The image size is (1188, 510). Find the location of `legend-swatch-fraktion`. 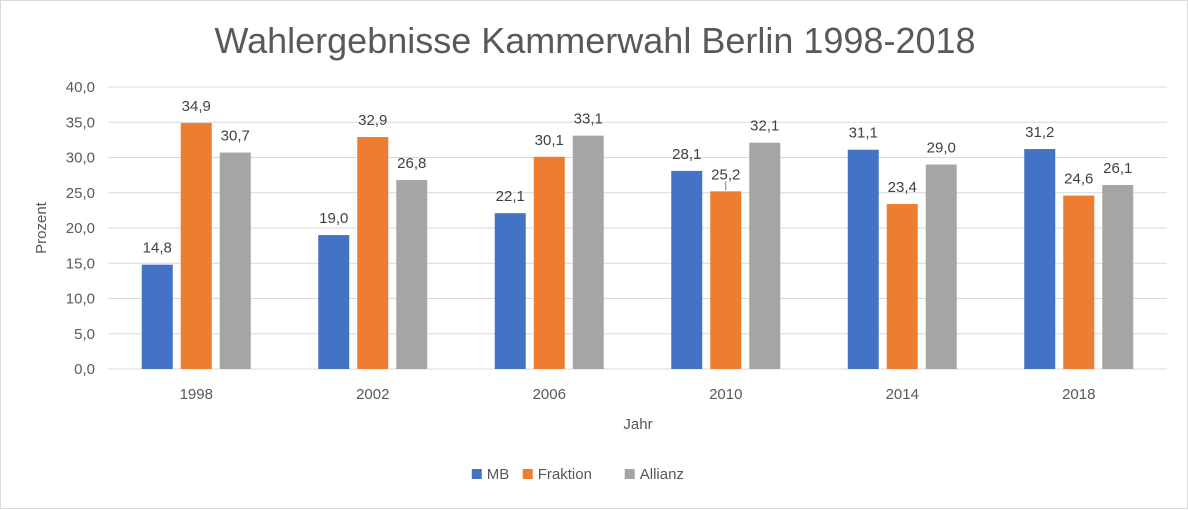

legend-swatch-fraktion is located at coordinates (527, 474).